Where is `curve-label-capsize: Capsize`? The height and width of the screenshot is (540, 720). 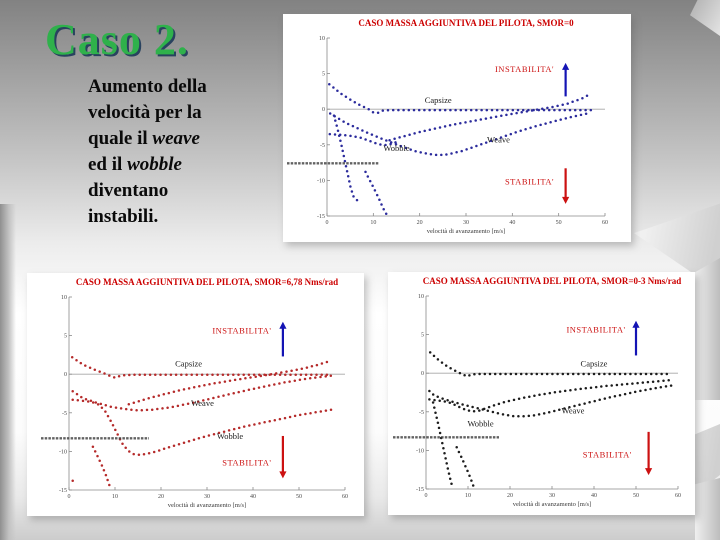 curve-label-capsize: Capsize is located at coordinates (438, 100).